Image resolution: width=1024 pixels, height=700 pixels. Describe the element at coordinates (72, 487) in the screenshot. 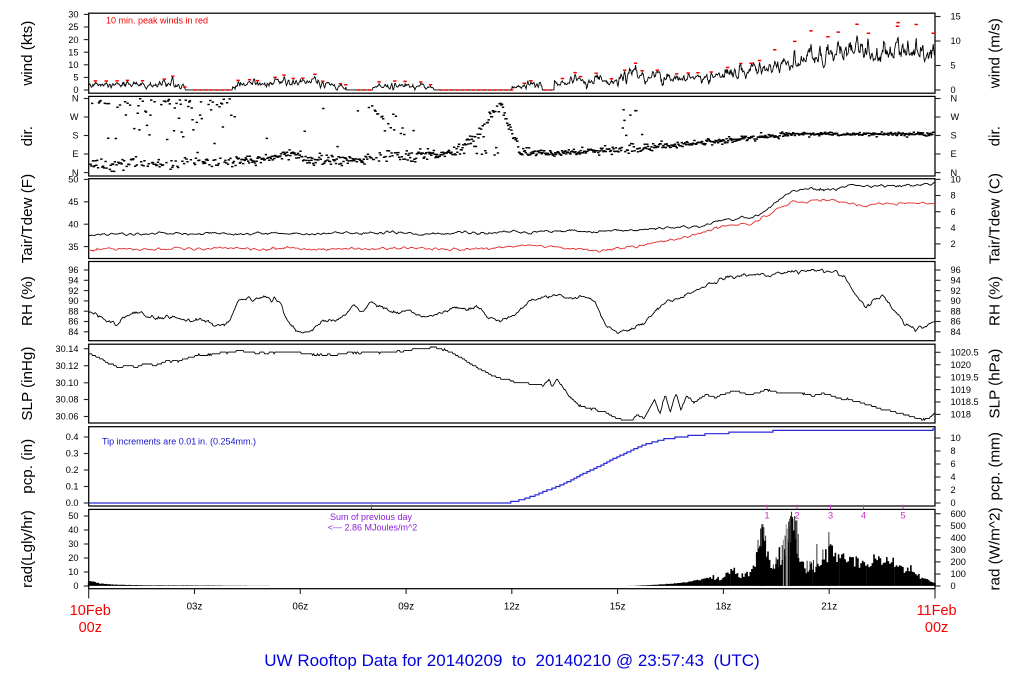

I see `svg-text: 0.1` at that location.